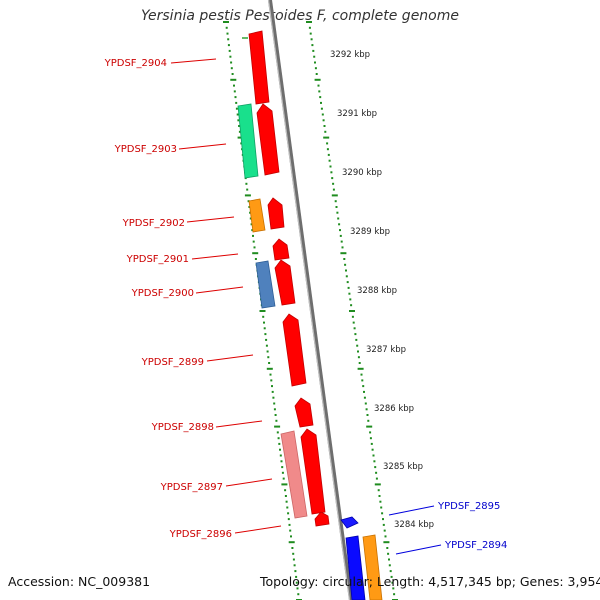  I want to click on gene-label: YPDSF_2901, so click(157, 259).